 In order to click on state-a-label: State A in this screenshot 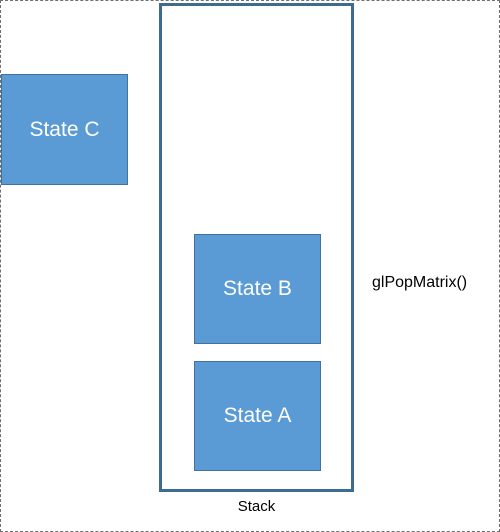, I will do `click(258, 416)`.